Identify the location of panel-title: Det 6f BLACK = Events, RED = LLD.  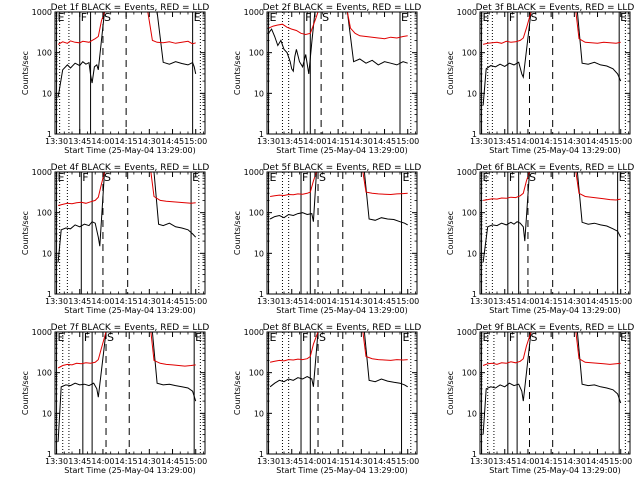
(555, 168).